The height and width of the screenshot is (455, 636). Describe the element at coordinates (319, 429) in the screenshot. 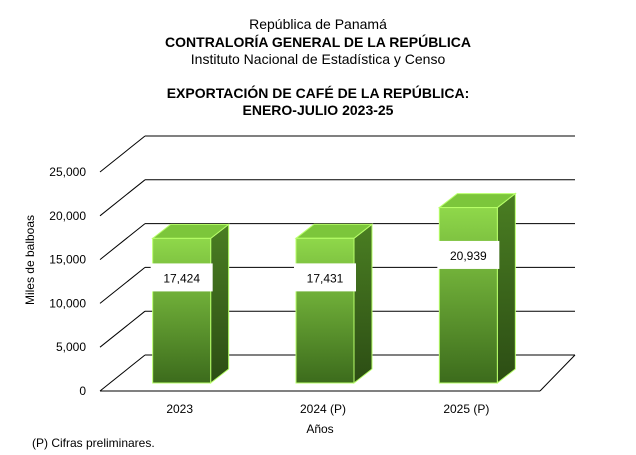

I see `x-axis-label: Años` at that location.